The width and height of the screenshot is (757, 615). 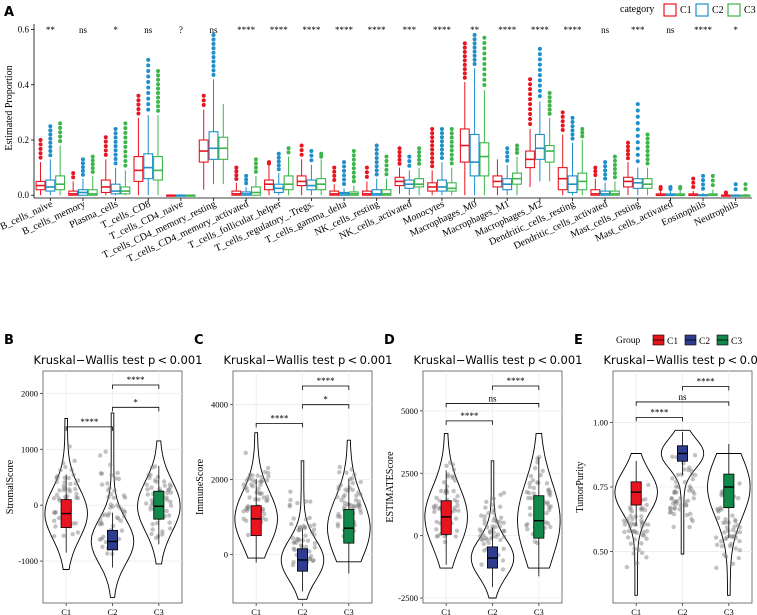 What do you see at coordinates (219, 405) in the screenshot?
I see `y-tick-label: 4000` at bounding box center [219, 405].